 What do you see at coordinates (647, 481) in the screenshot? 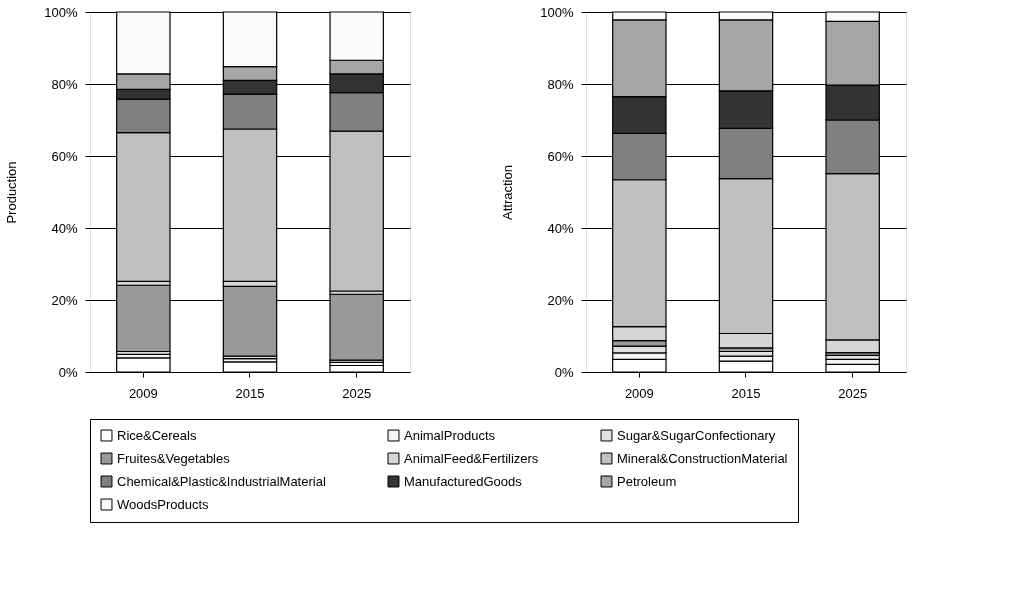
I see `legend-label: Petroleum` at bounding box center [647, 481].